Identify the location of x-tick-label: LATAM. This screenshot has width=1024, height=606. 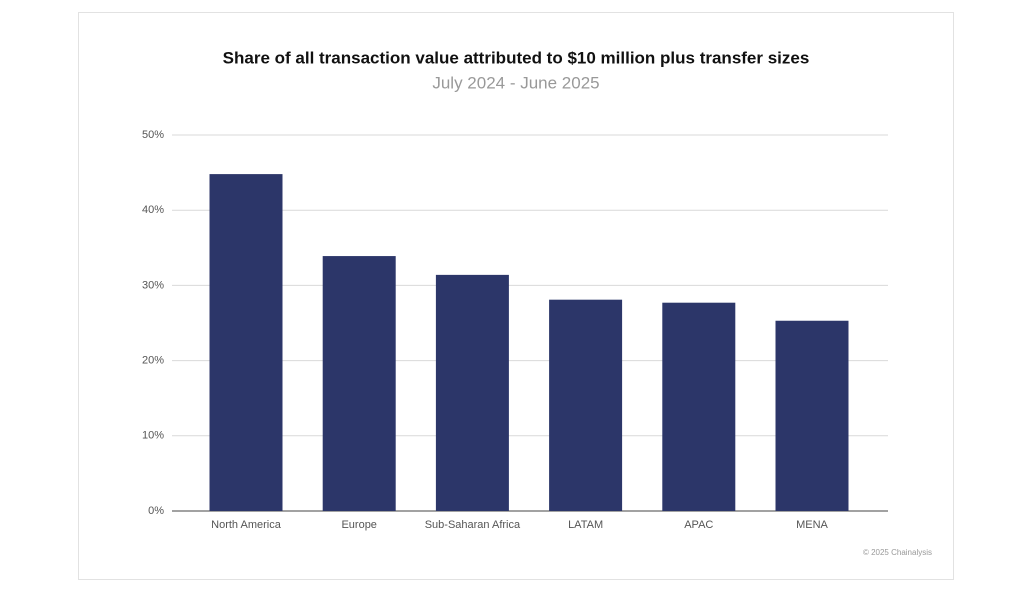
(585, 525).